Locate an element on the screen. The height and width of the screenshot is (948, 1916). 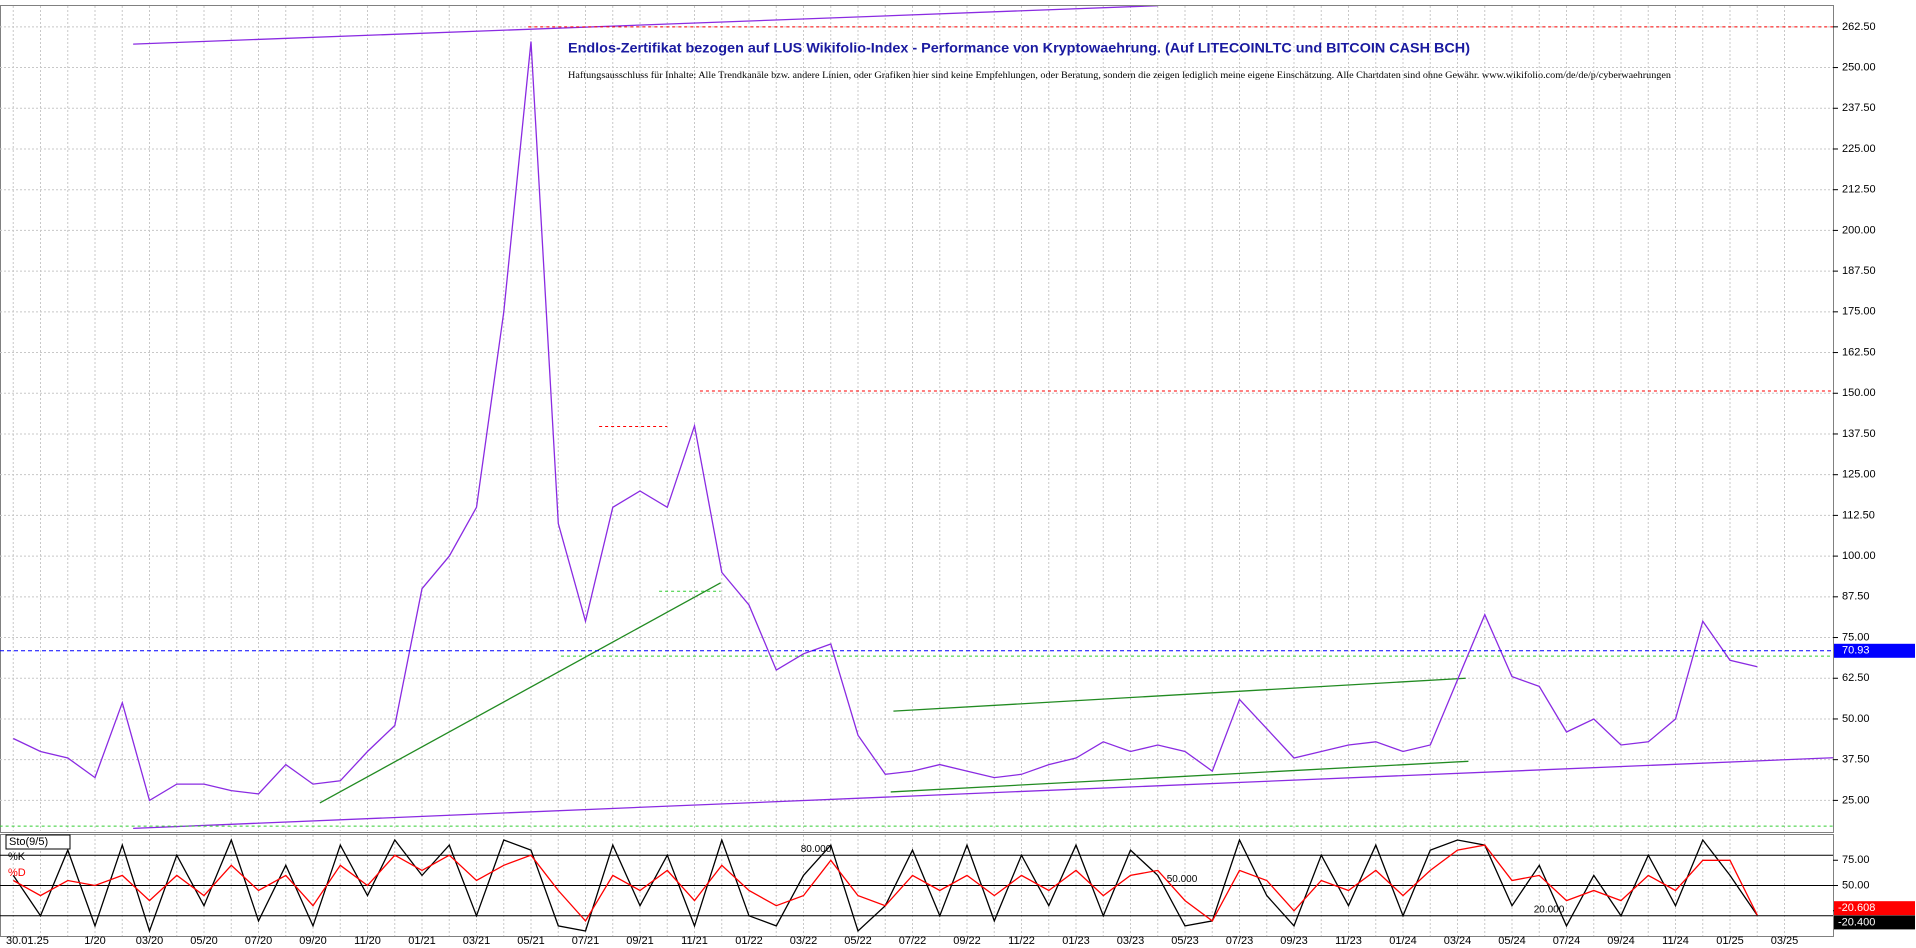
y-tick-label: 175.00 is located at coordinates (1859, 312).